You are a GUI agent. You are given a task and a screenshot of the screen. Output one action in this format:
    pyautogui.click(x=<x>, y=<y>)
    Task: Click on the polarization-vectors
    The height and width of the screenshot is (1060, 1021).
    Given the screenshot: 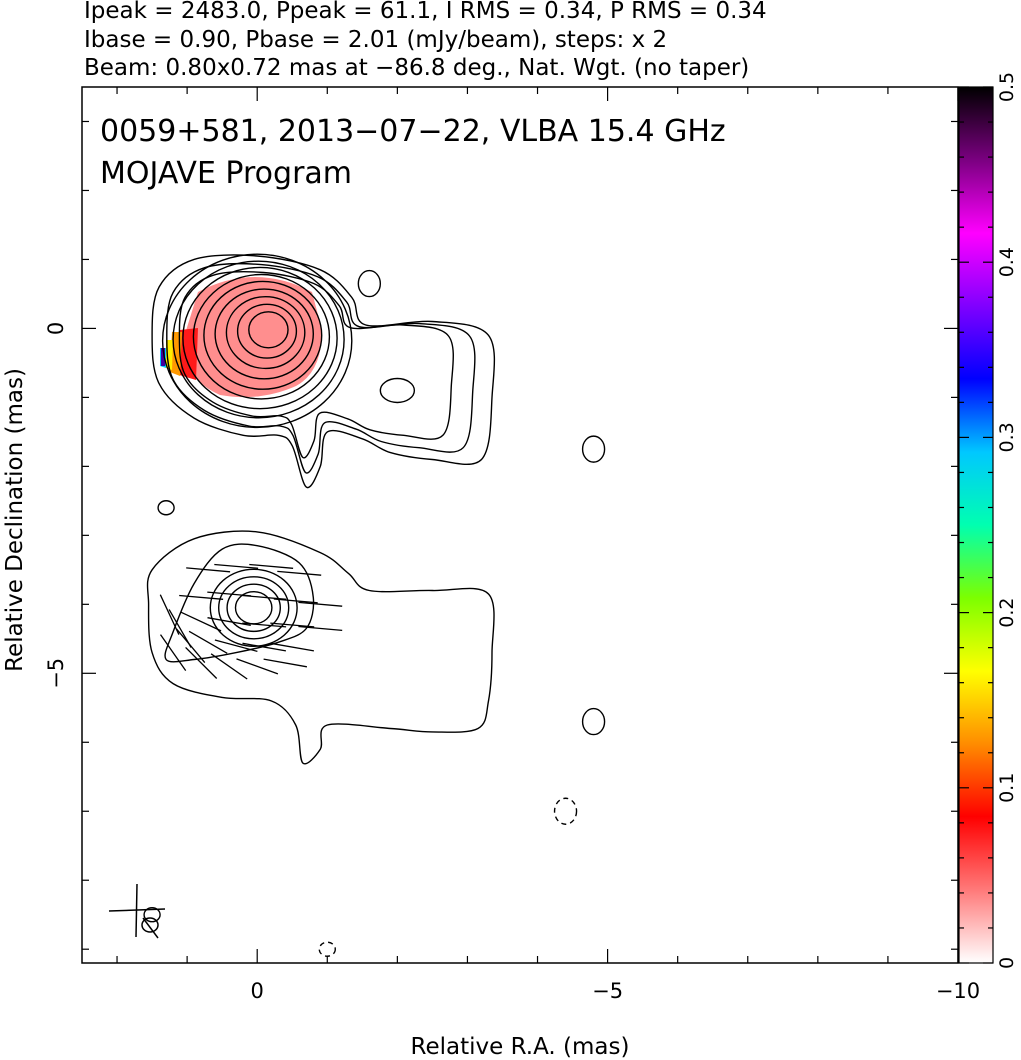 What is the action you would take?
    pyautogui.click(x=251, y=621)
    